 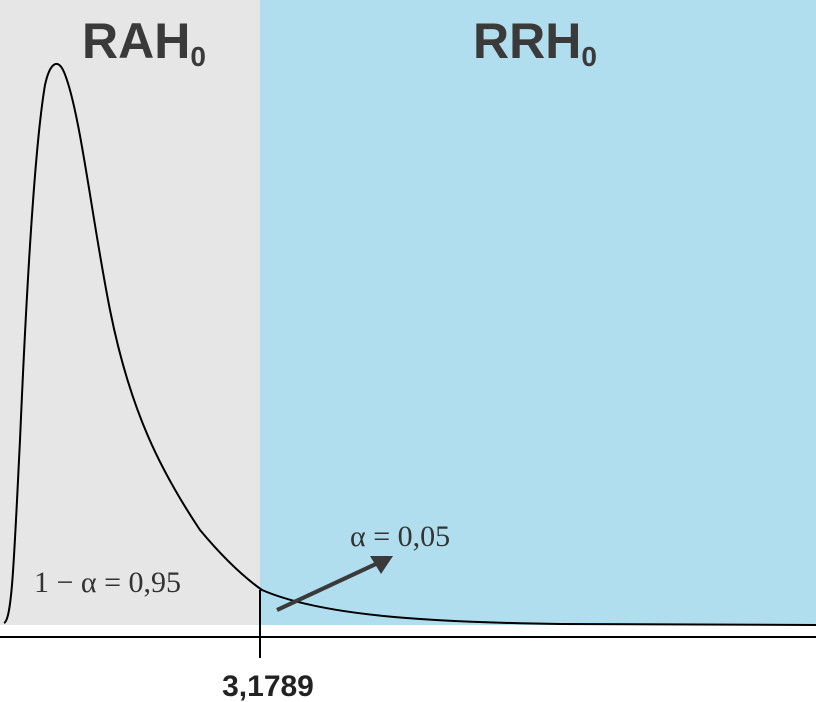 I want to click on acceptance-label-main: RAH, so click(x=136, y=41).